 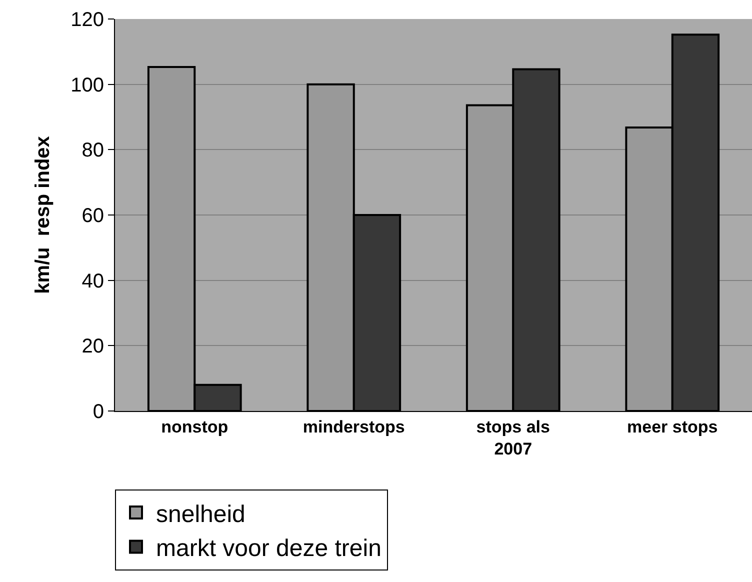 I want to click on x-tick-label: stops als 2007, so click(x=513, y=437).